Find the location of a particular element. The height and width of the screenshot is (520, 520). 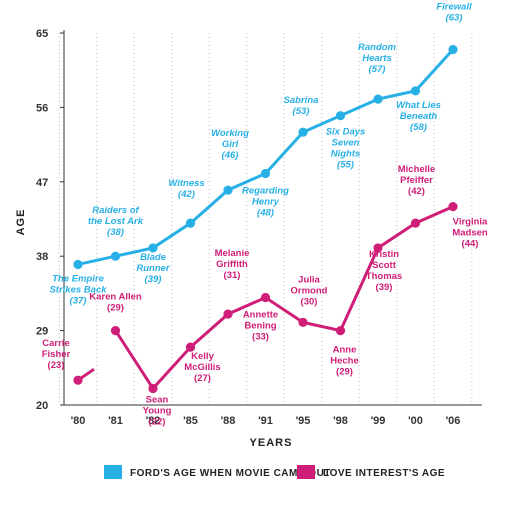

label-line: (27) is located at coordinates (202, 378).